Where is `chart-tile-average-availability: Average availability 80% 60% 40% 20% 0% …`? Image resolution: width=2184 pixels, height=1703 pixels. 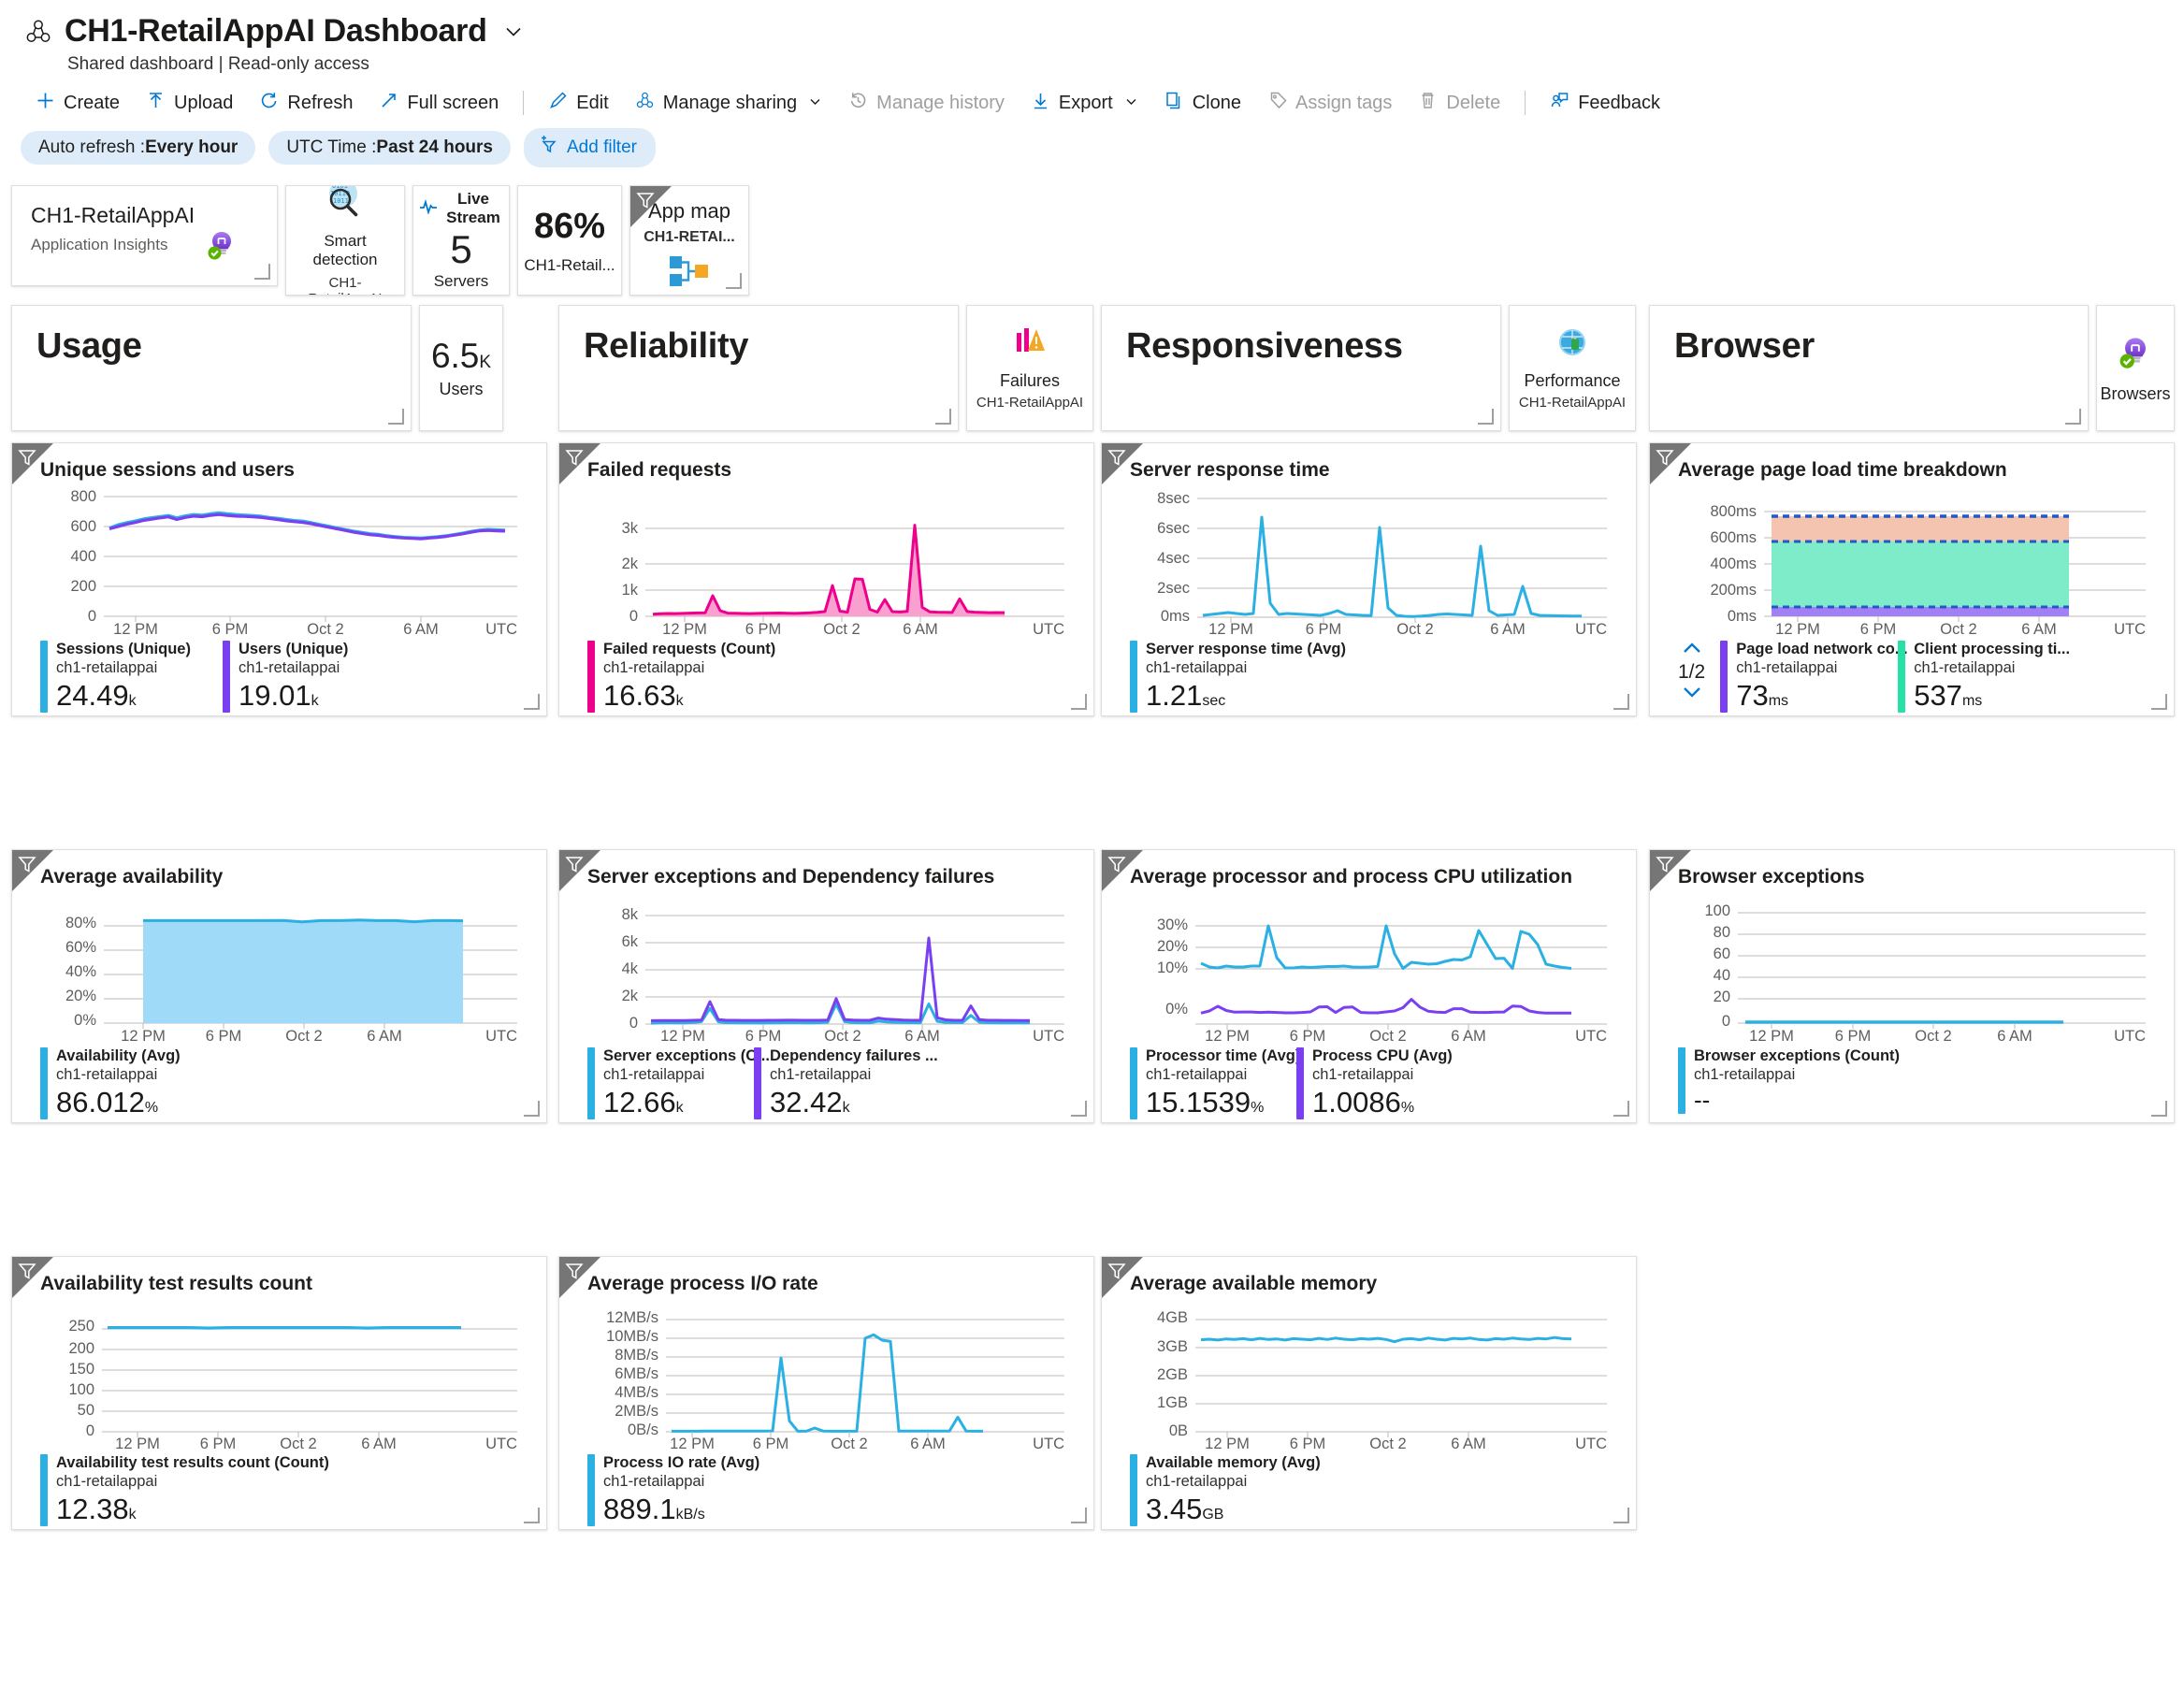 chart-tile-average-availability: Average availability 80% 60% 40% 20% 0% … is located at coordinates (279, 986).